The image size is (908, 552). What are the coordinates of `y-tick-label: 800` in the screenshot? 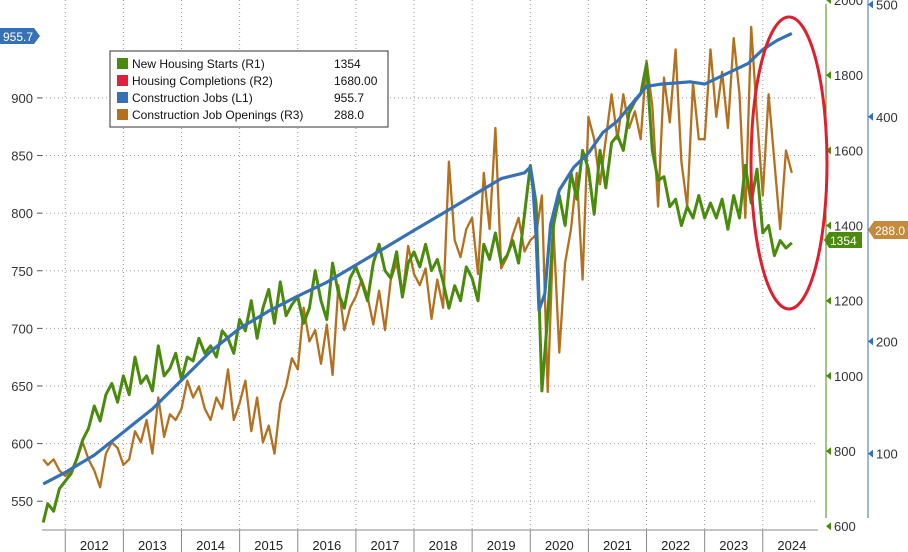 It's located at (22, 213).